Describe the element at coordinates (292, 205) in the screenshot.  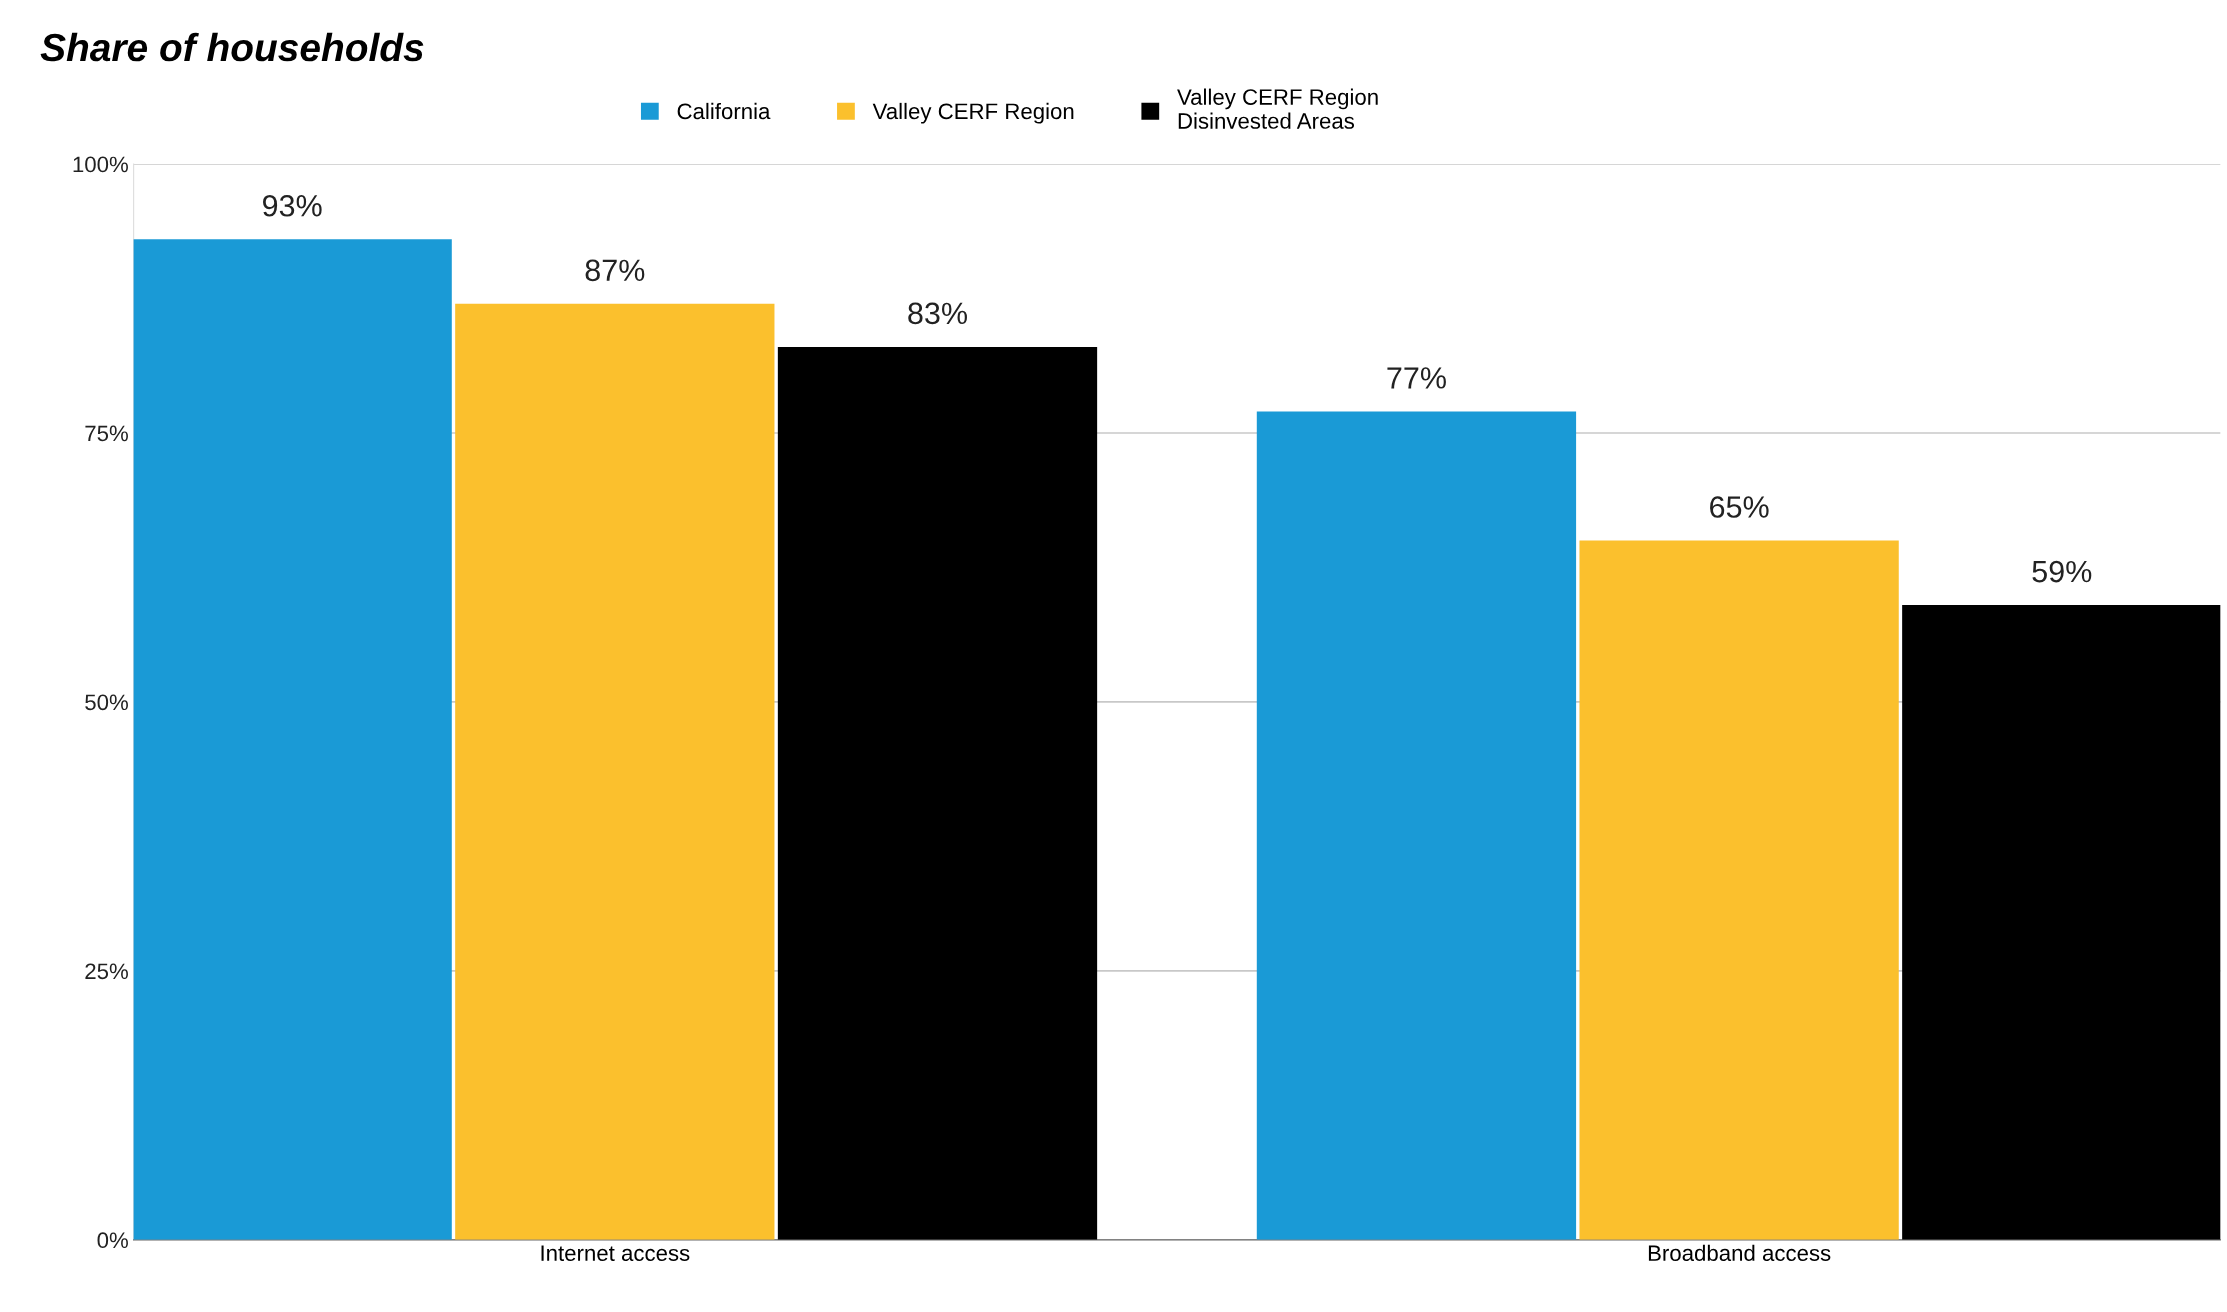
I see `data-label: 93%` at that location.